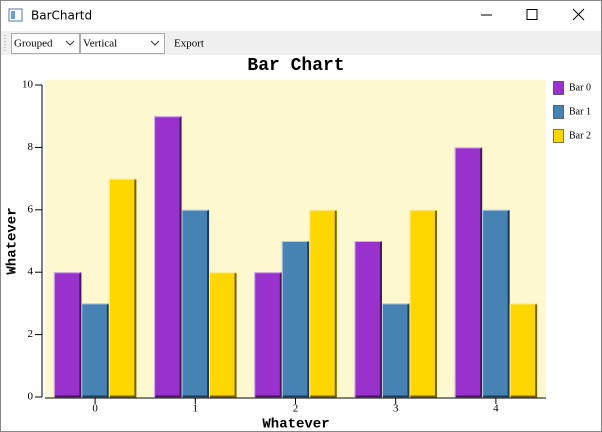 The image size is (602, 432). Describe the element at coordinates (295, 66) in the screenshot. I see `chart-title: Bar Chart` at that location.